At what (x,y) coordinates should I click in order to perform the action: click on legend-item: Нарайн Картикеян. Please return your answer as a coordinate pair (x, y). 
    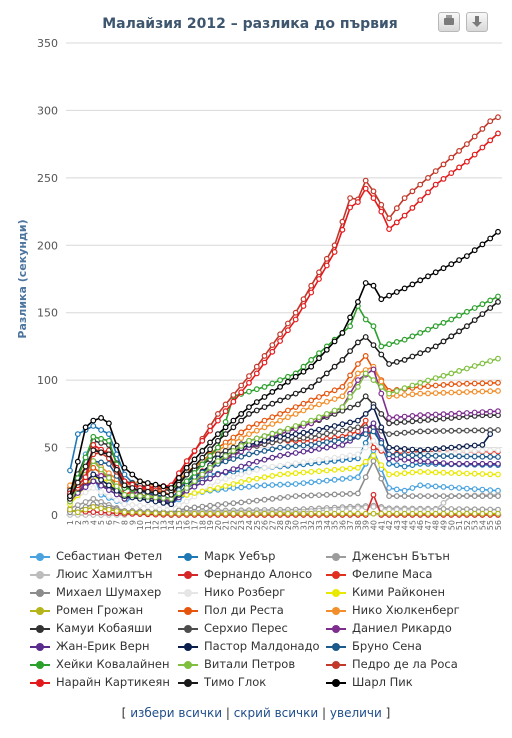
    Looking at the image, I should click on (105, 683).